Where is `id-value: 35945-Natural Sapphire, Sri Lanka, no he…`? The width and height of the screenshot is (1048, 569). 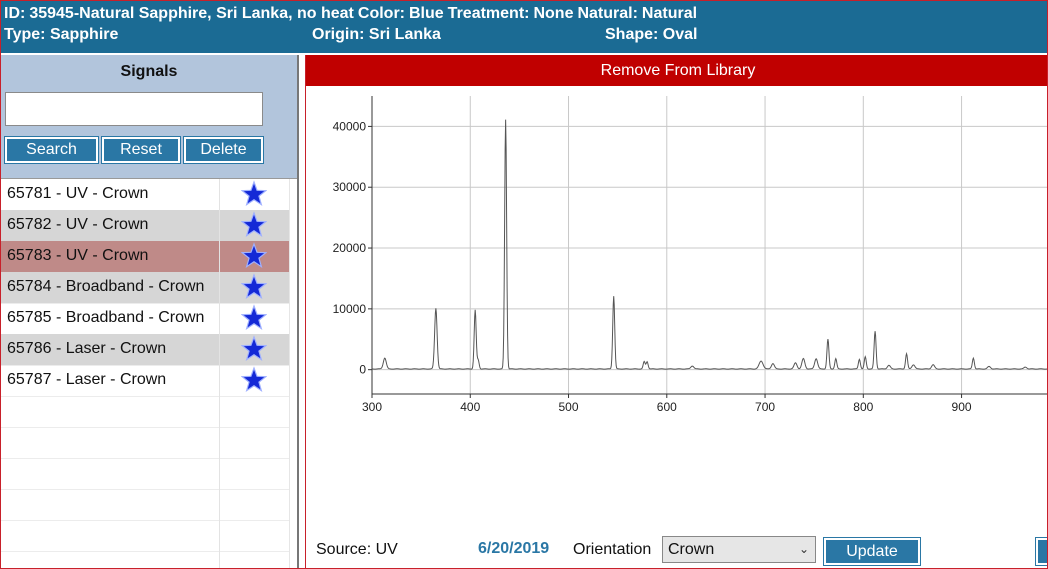
id-value: 35945-Natural Sapphire, Sri Lanka, no he… is located at coordinates (191, 13).